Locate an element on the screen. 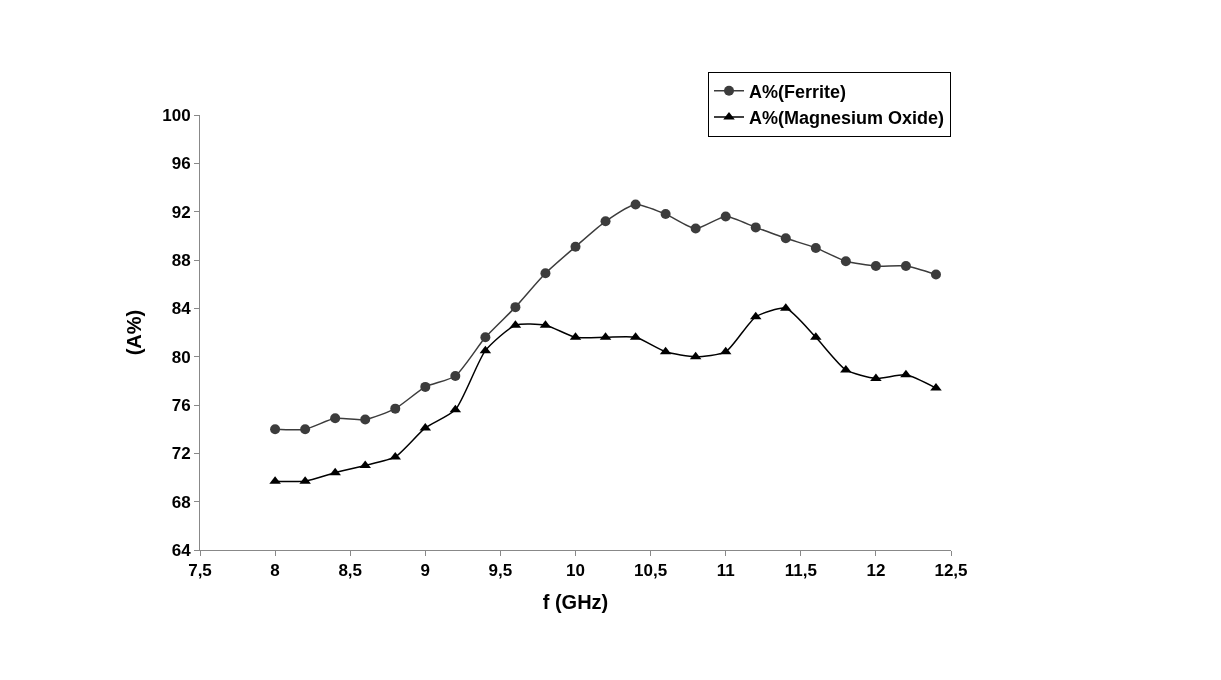  x-tick-label: 11,5 is located at coordinates (800, 571).